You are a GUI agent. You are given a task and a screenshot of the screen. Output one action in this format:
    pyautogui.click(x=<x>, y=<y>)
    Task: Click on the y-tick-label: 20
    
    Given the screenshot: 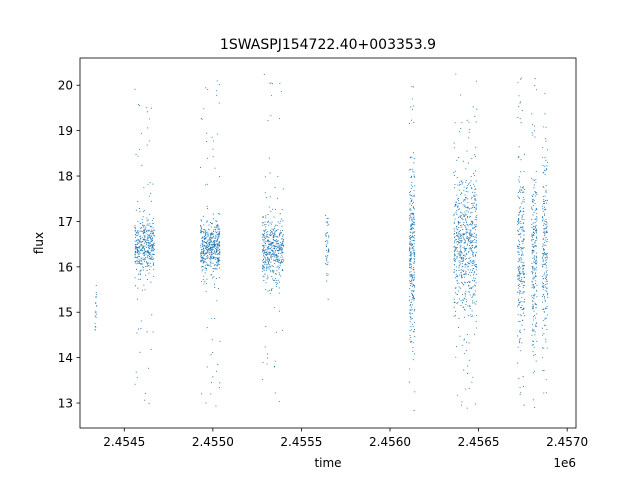 What is the action you would take?
    pyautogui.click(x=65, y=86)
    